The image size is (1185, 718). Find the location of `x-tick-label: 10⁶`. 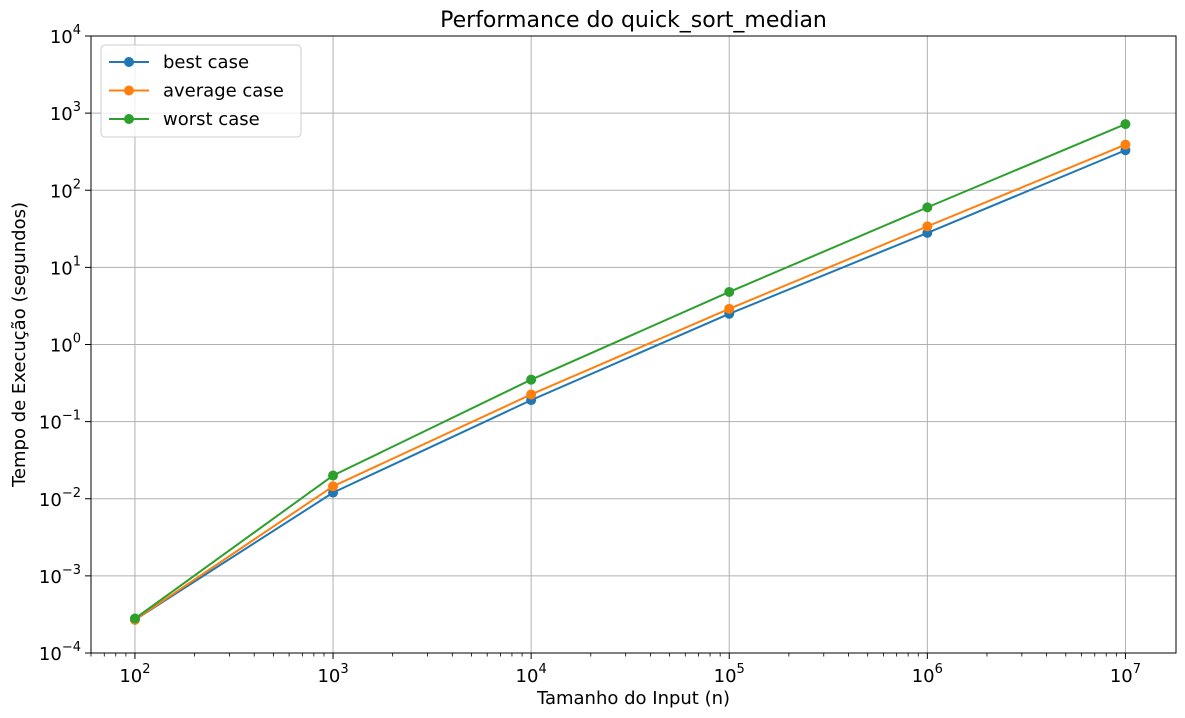

x-tick-label: 10⁶ is located at coordinates (927, 674).